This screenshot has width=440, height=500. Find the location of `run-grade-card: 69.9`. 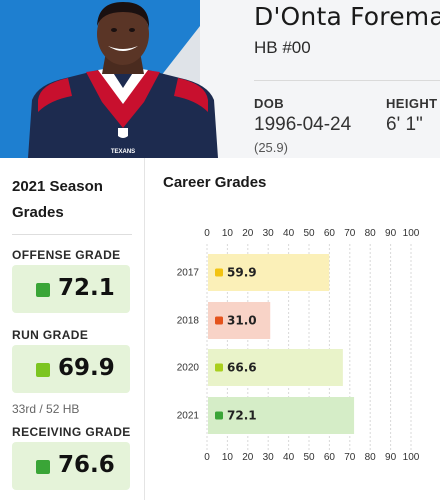

run-grade-card: 69.9 is located at coordinates (71, 369).